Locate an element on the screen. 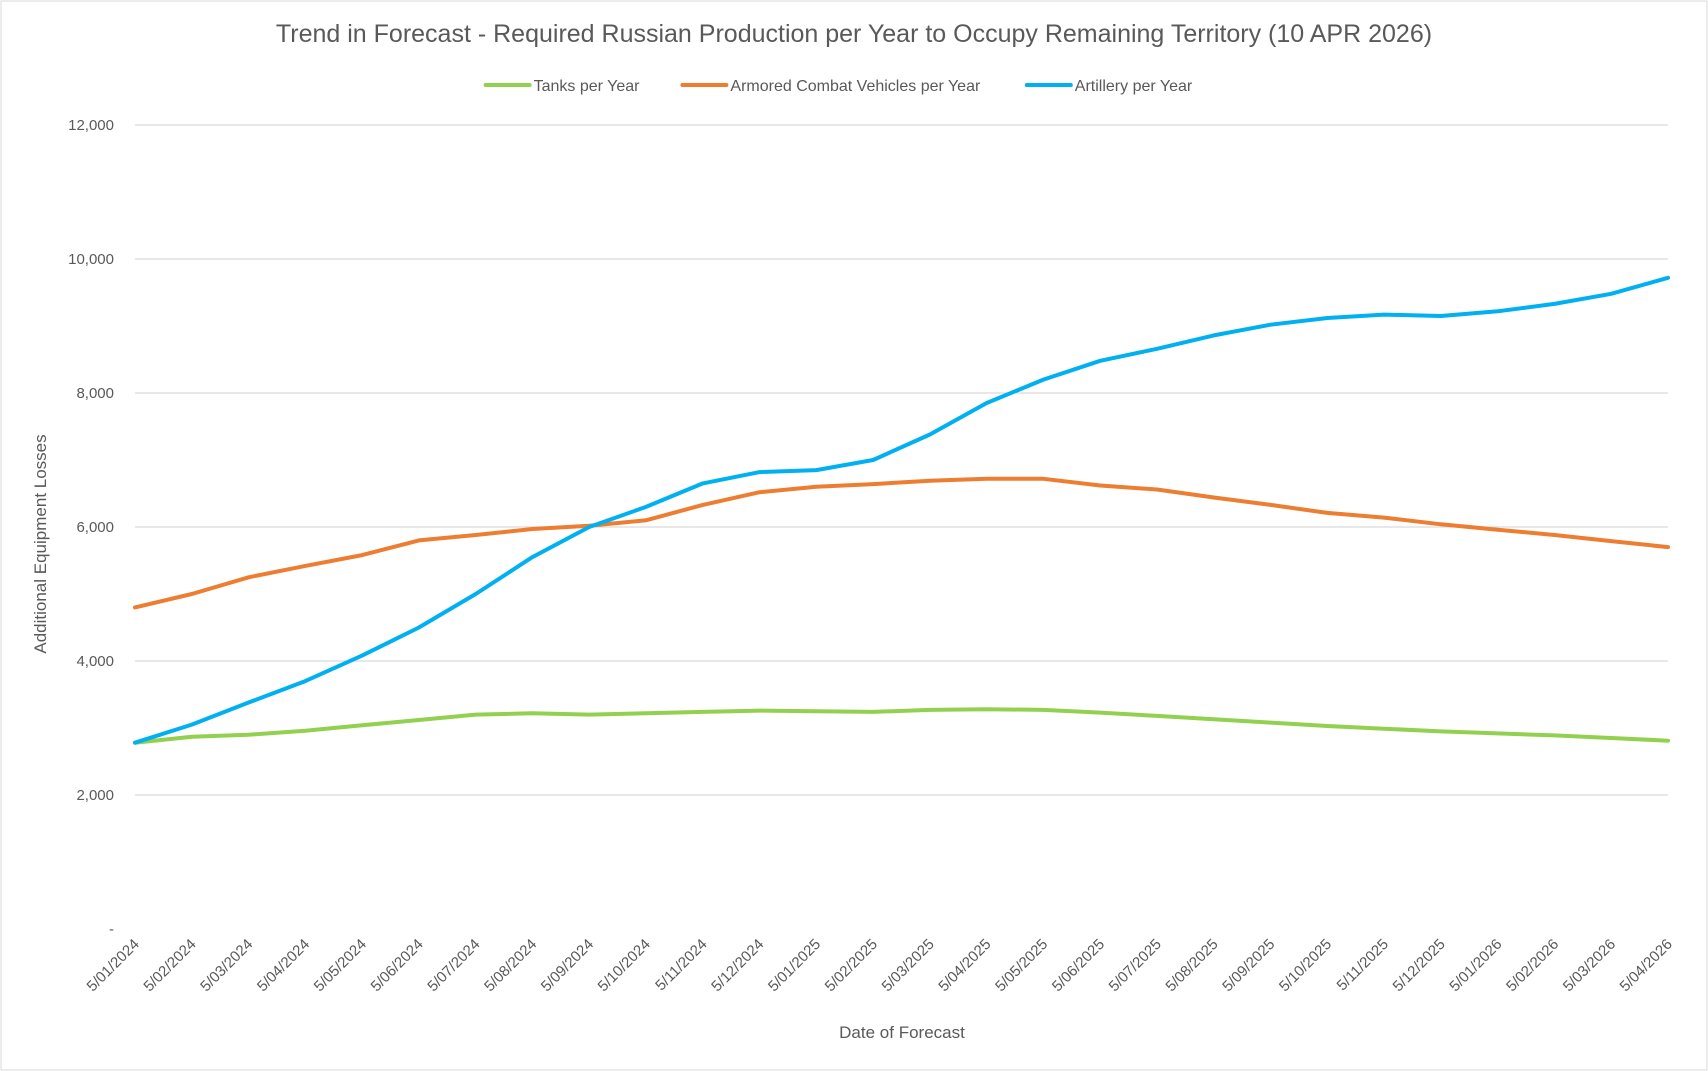 This screenshot has width=1708, height=1071. y-tick-label: 2,000 is located at coordinates (95, 795).